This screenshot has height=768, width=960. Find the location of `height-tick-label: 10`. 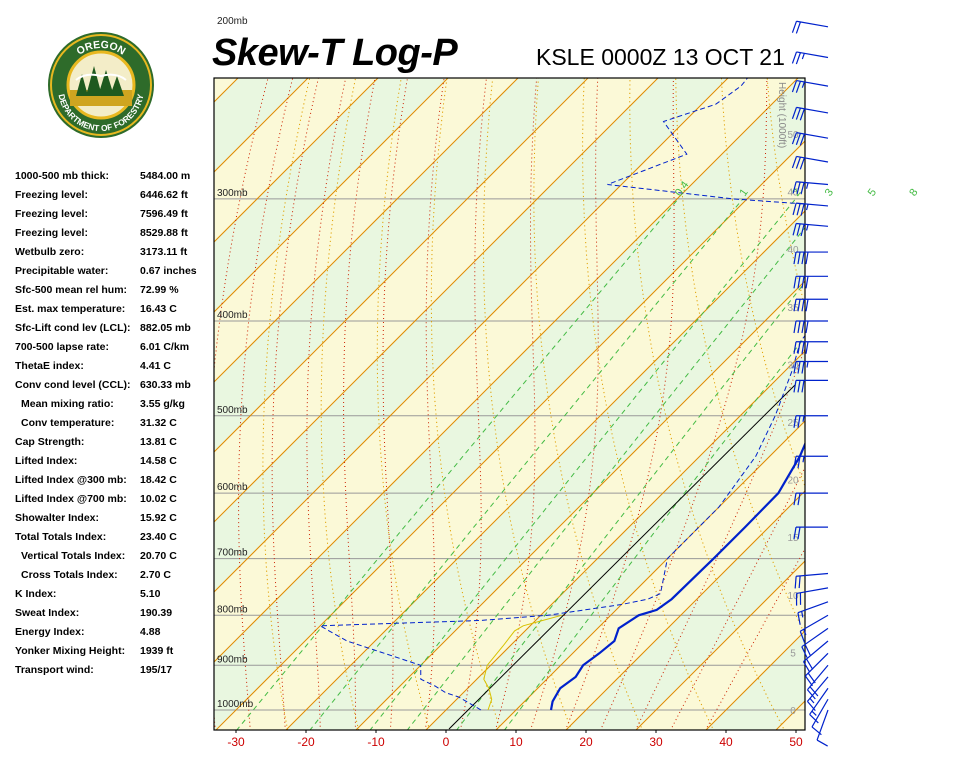

height-tick-label: 10 is located at coordinates (793, 596).